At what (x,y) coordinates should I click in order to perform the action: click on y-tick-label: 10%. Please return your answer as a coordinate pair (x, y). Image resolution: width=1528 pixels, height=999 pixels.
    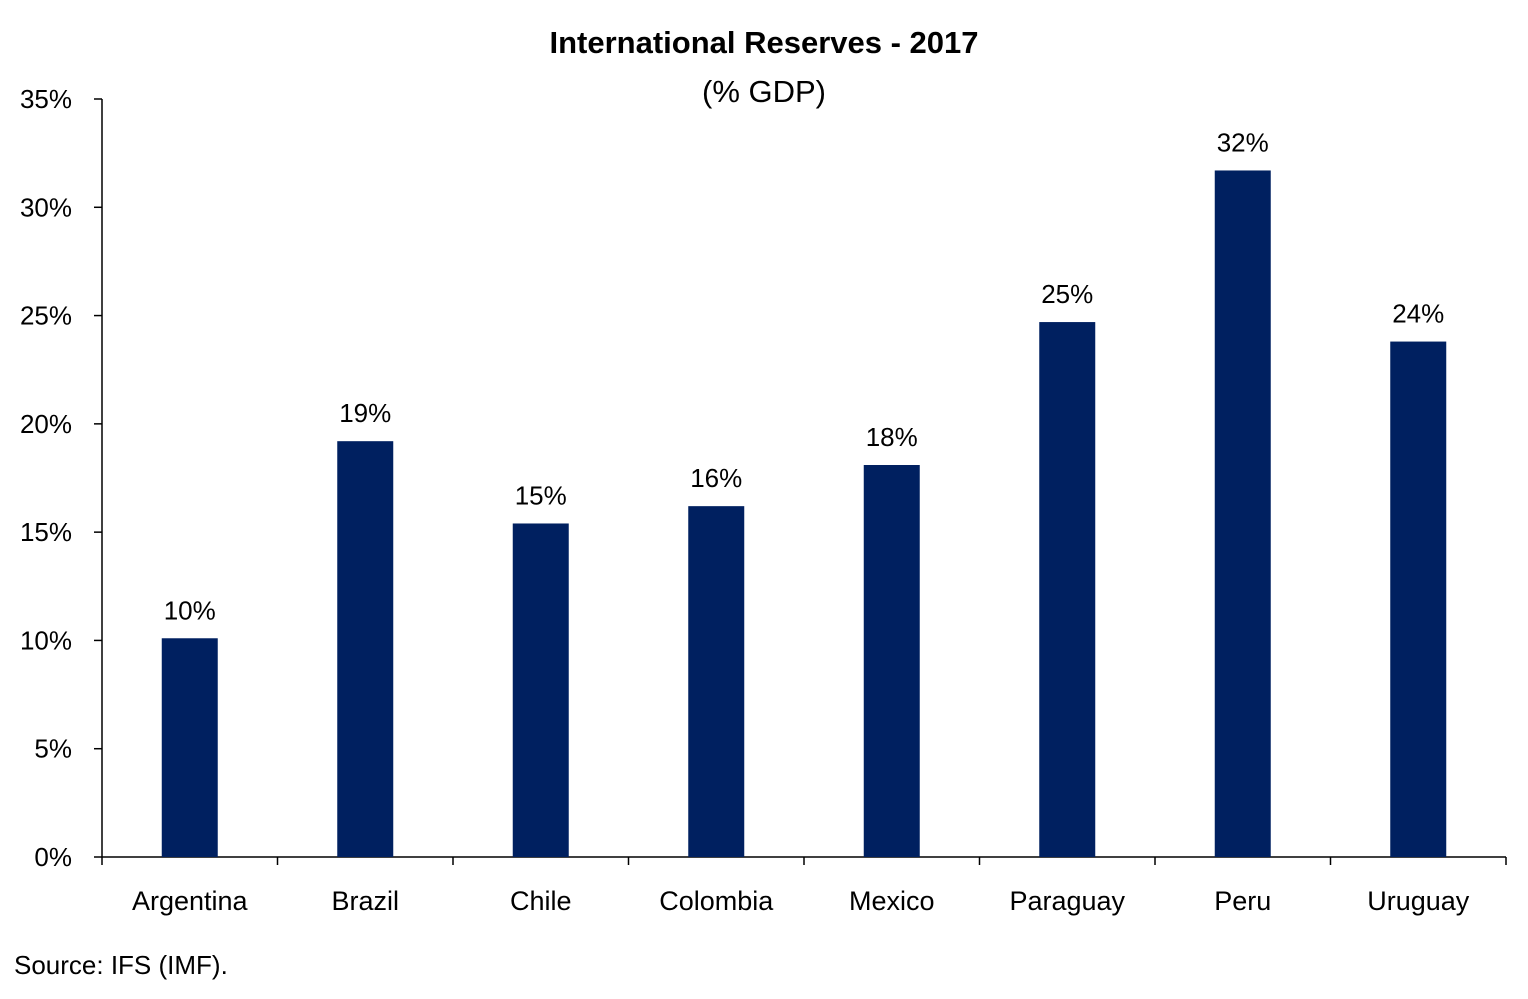
    Looking at the image, I should click on (46, 640).